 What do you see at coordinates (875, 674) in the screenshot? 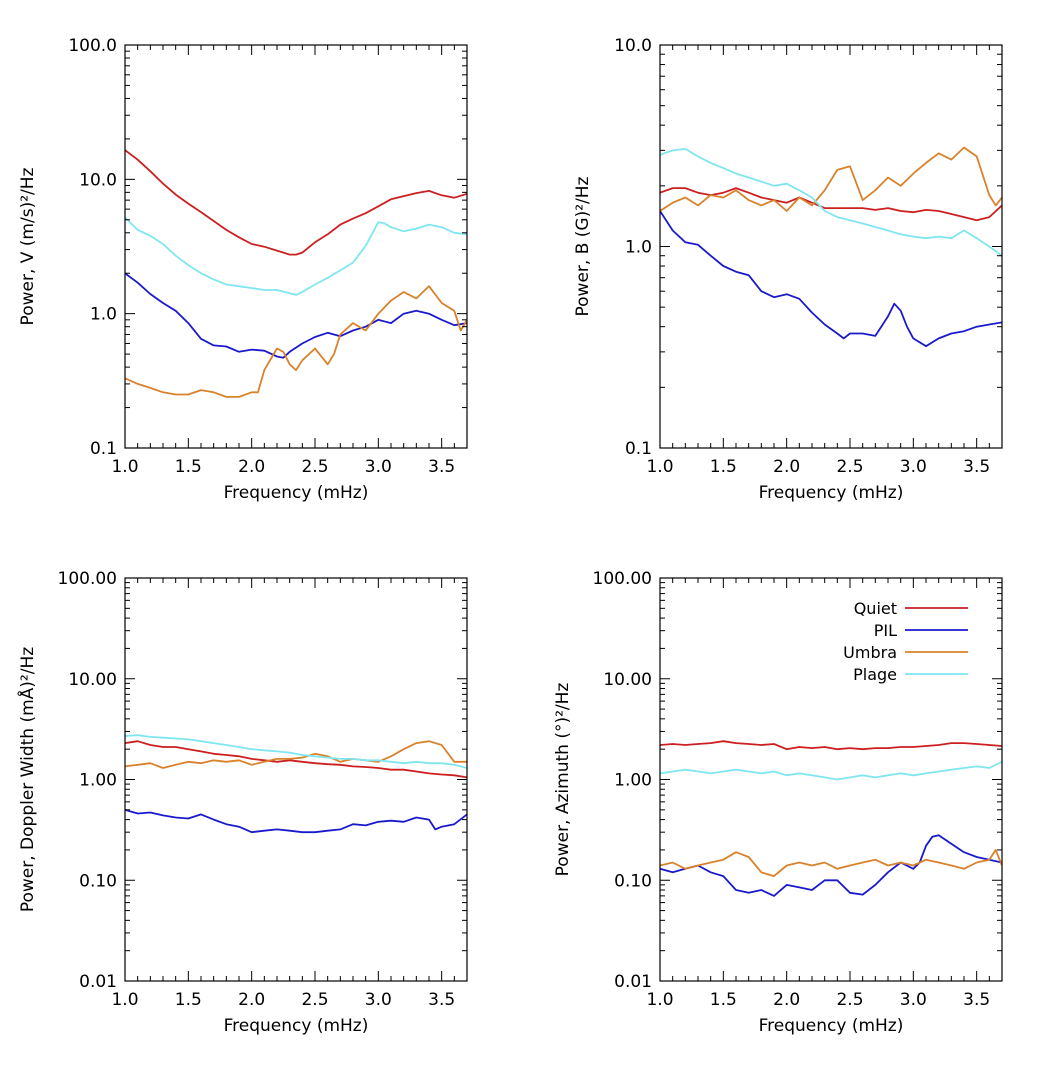
I see `legend-label-plage: Plage` at bounding box center [875, 674].